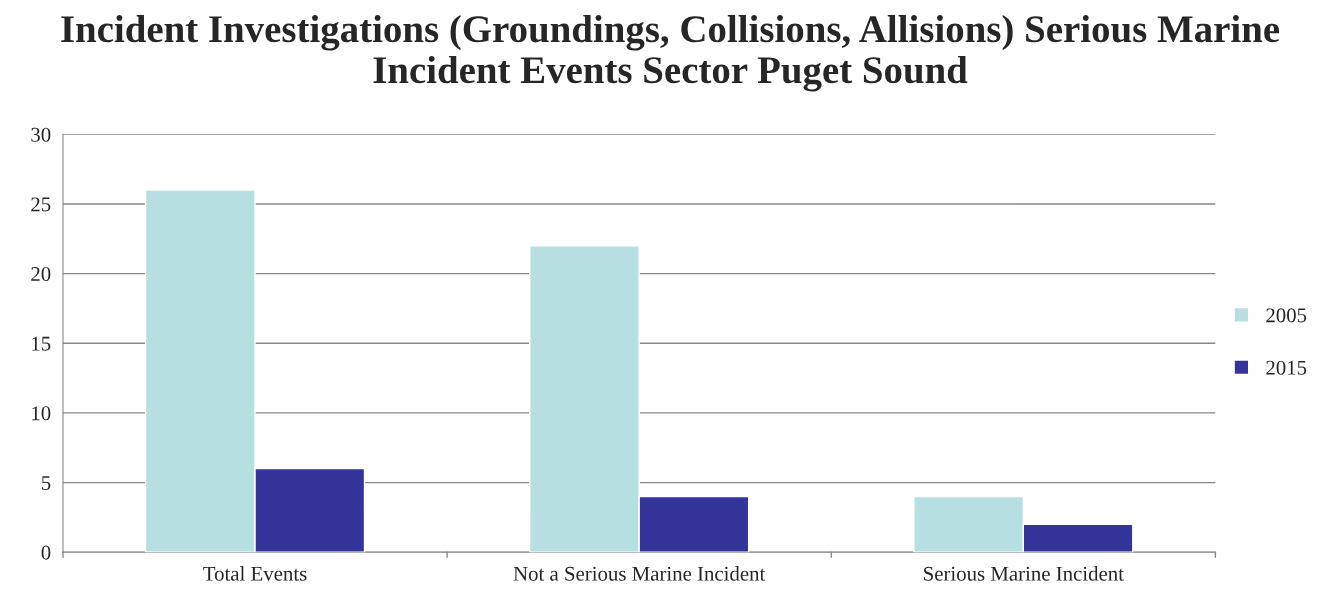 Image resolution: width=1340 pixels, height=597 pixels. Describe the element at coordinates (41, 413) in the screenshot. I see `y-tick-label: 10` at that location.